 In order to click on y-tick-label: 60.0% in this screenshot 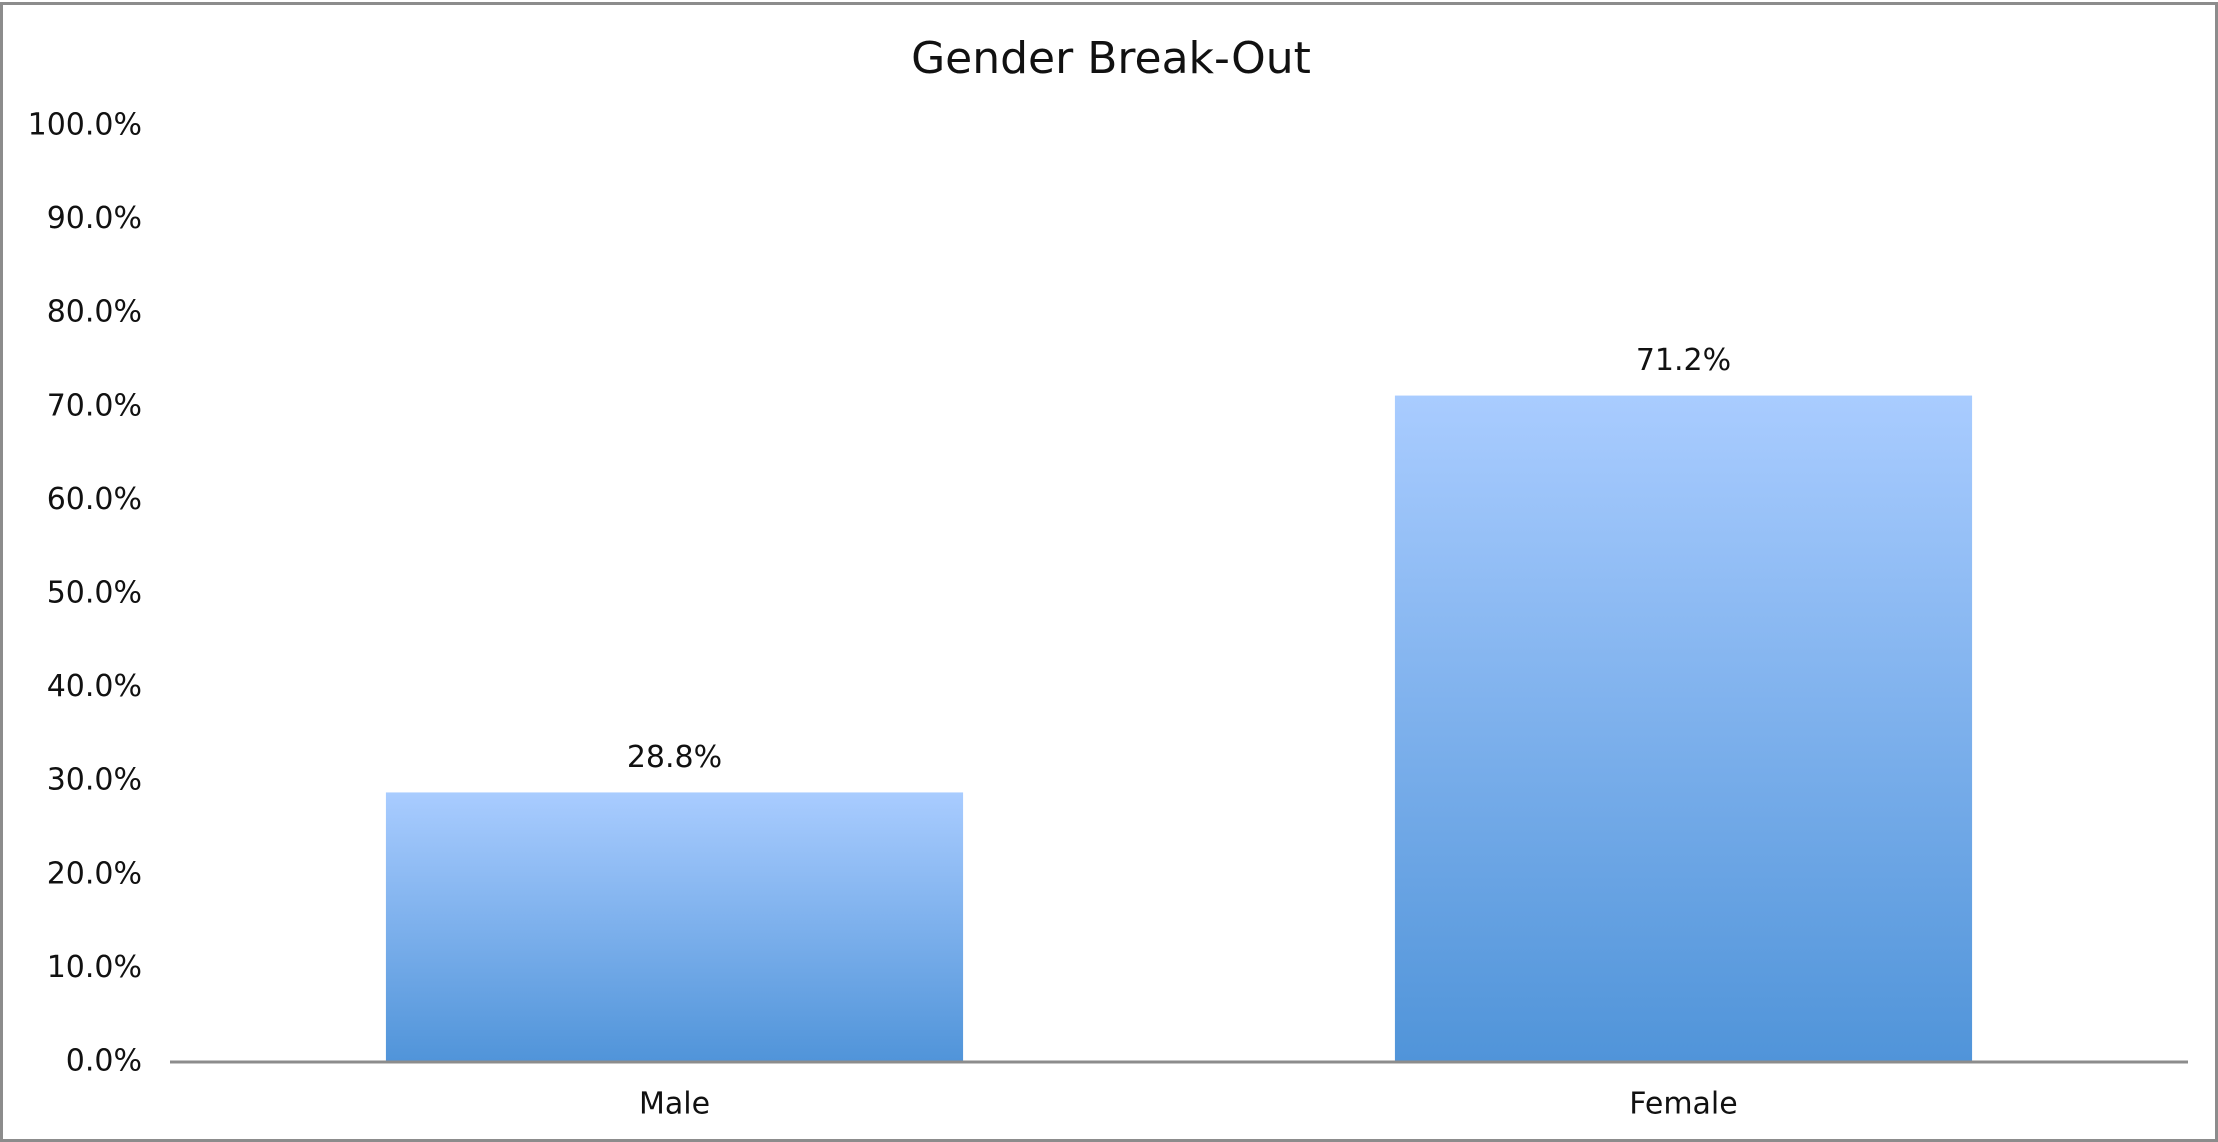, I will do `click(94, 499)`.